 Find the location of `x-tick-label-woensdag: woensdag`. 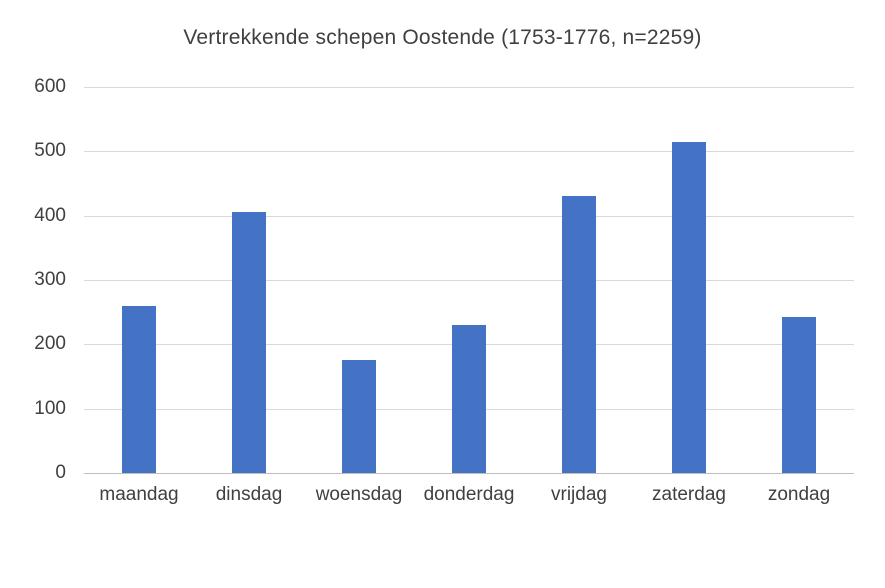

x-tick-label-woensdag: woensdag is located at coordinates (359, 494).